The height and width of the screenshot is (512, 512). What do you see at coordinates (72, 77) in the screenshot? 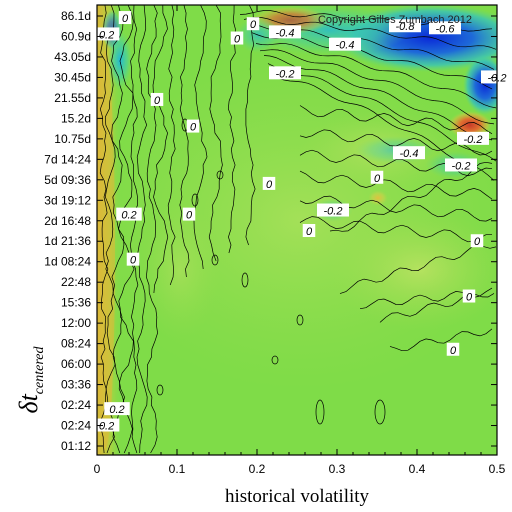
I see `y-tick-label: 30.45d` at bounding box center [72, 77].